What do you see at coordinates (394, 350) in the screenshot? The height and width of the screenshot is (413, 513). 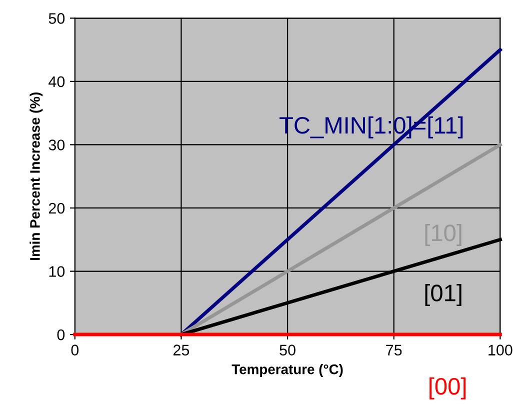 I see `x-tick-label: 75` at bounding box center [394, 350].